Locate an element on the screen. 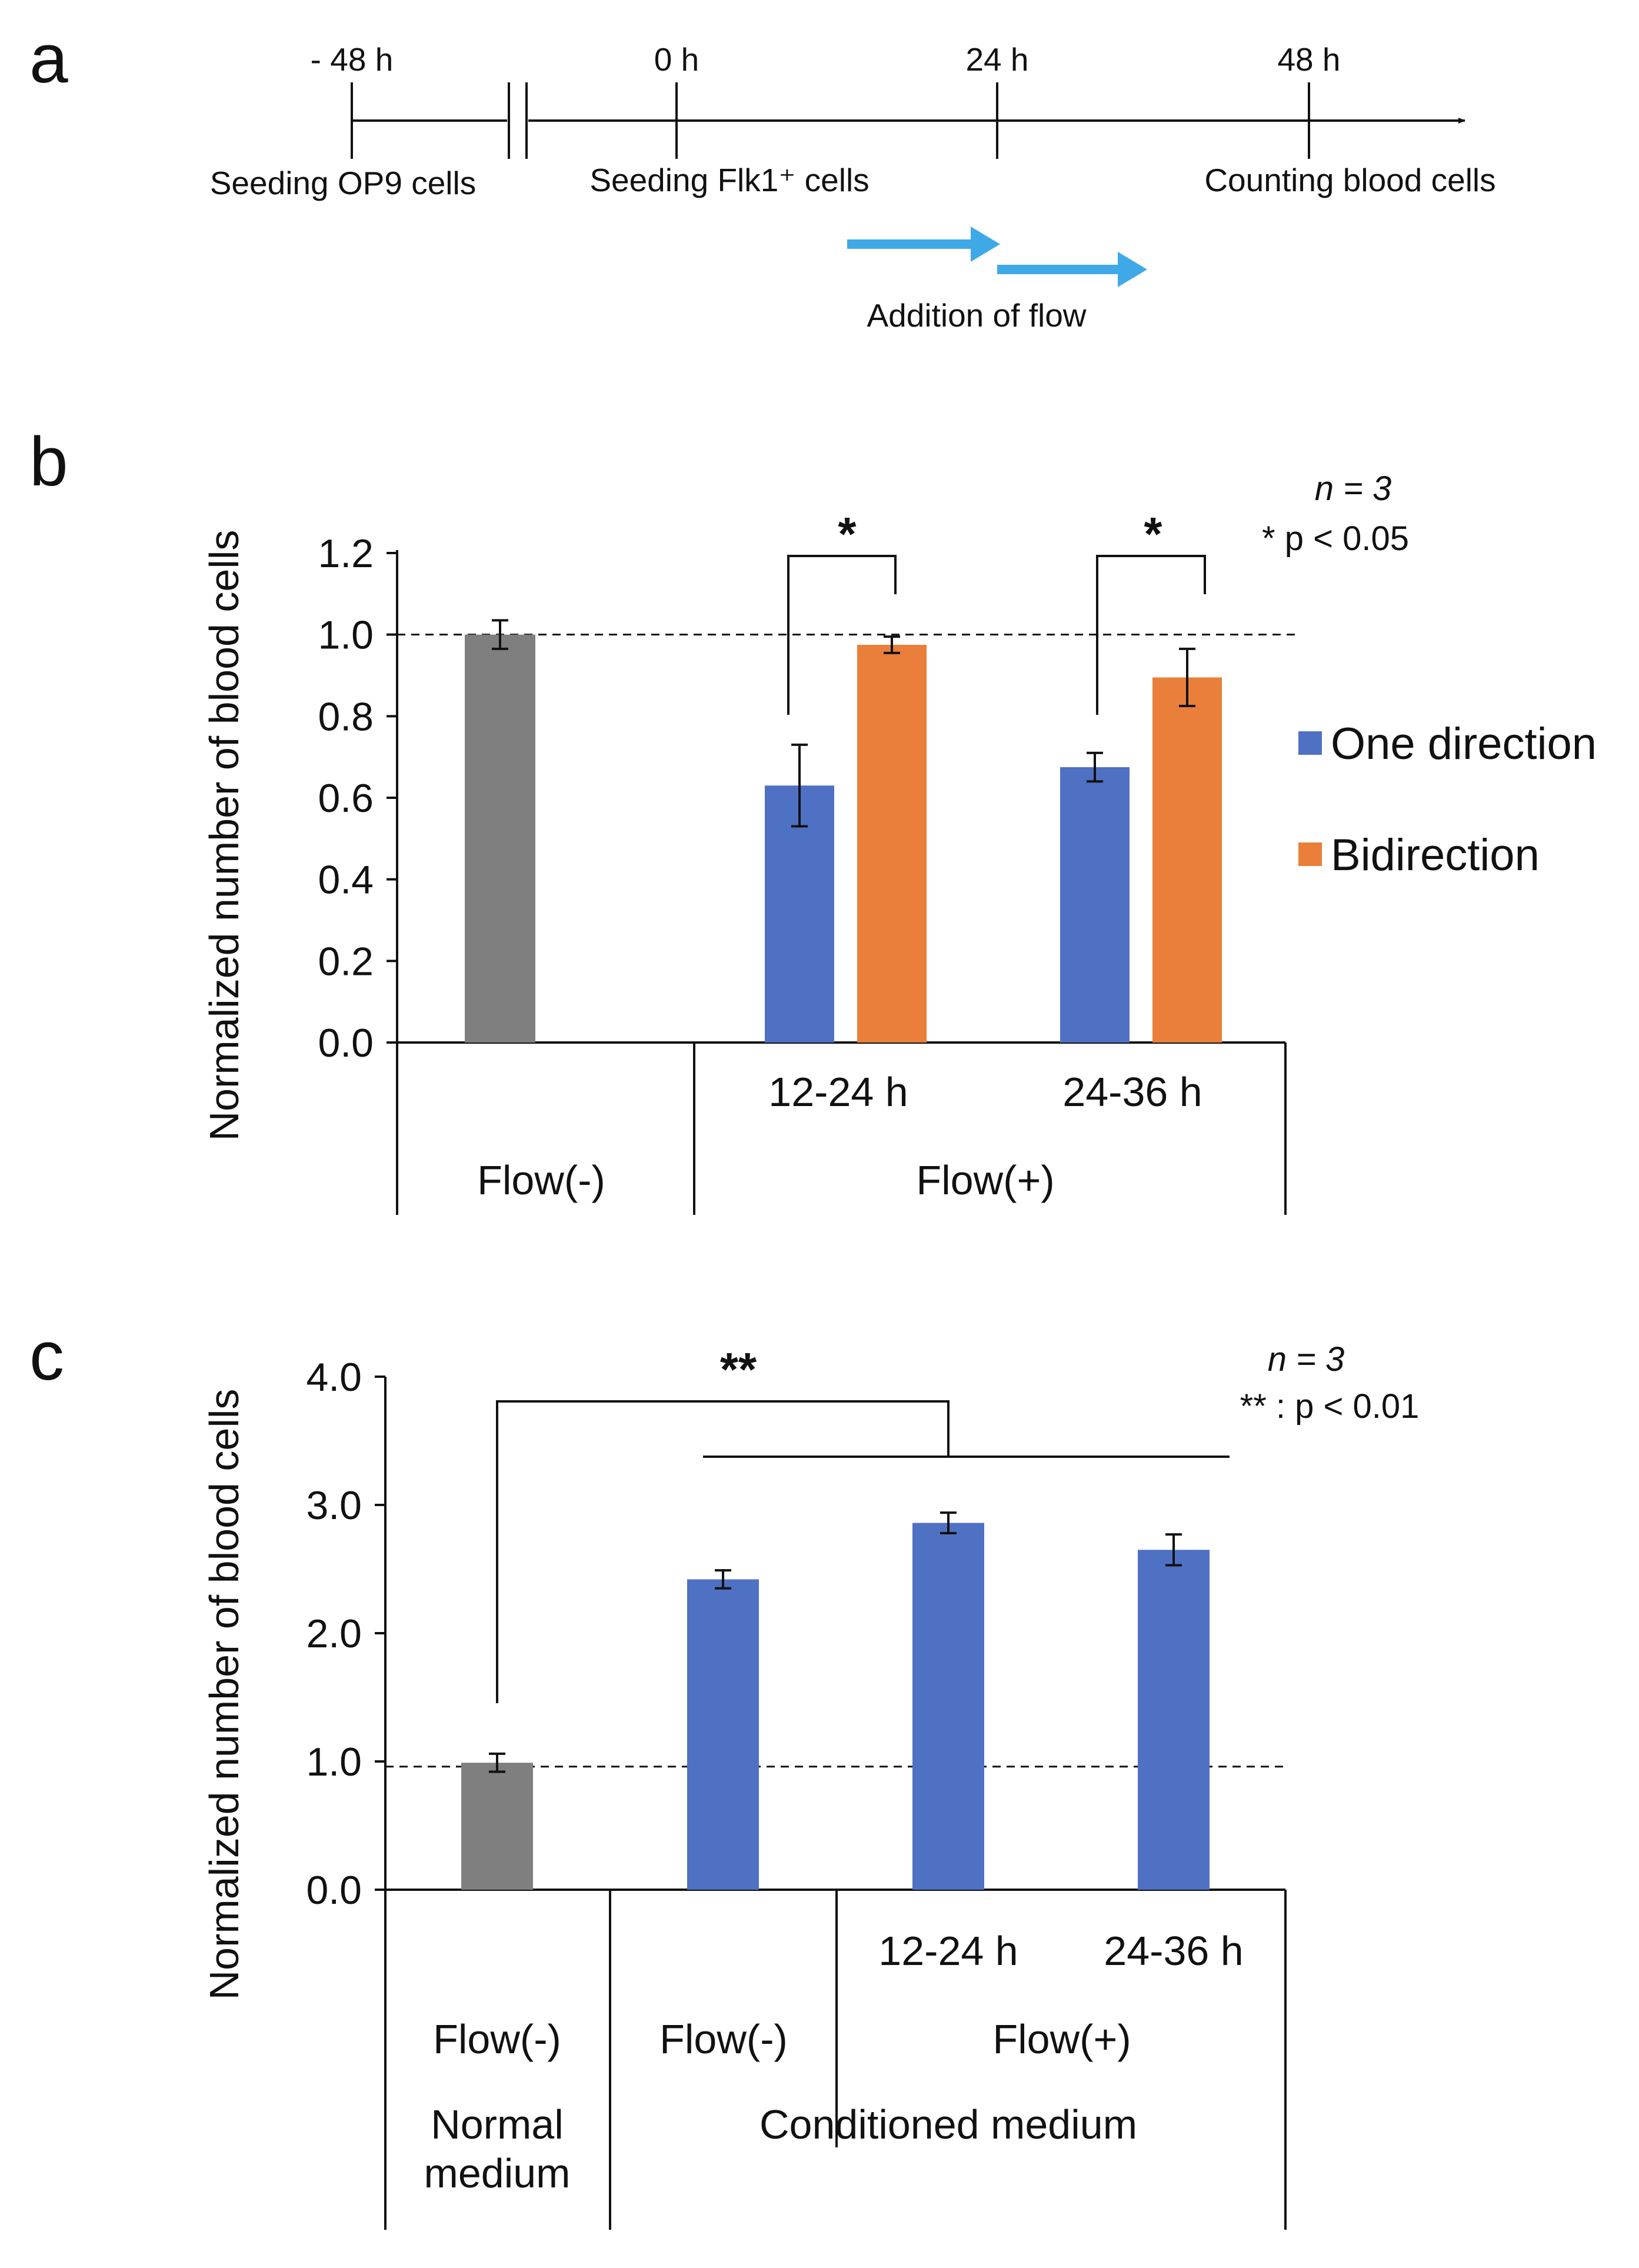 Image resolution: width=1639 pixels, height=2268 pixels. bar-normal-flow-minus is located at coordinates (497, 1826).